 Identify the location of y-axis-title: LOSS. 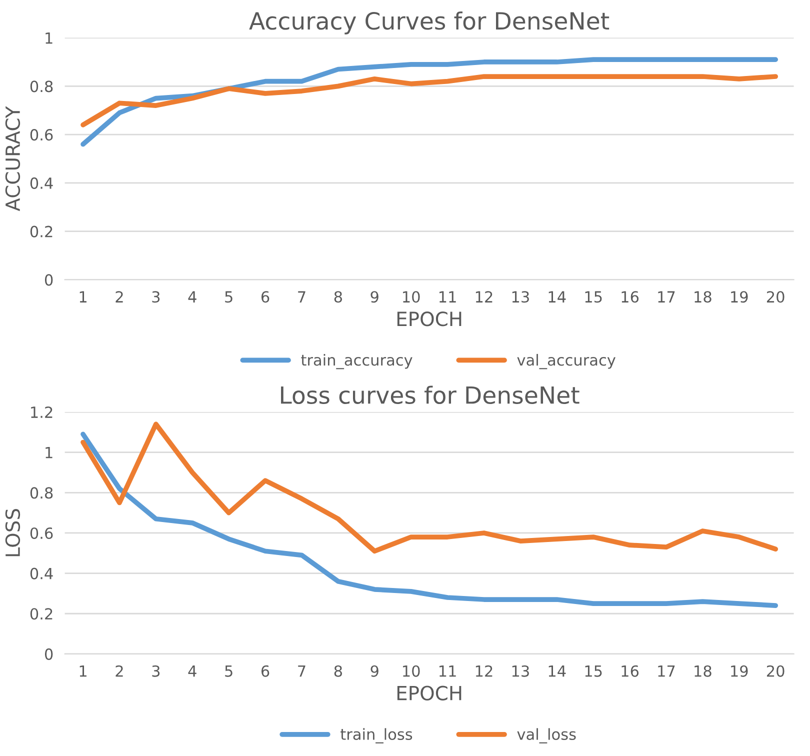
(12, 532).